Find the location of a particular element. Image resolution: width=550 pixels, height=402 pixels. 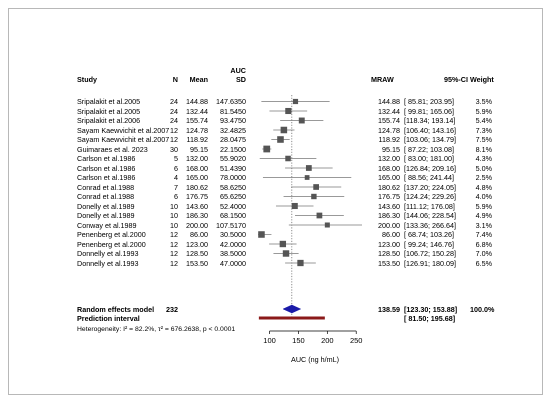

cell-weight: 5.9% is located at coordinates (483, 111).